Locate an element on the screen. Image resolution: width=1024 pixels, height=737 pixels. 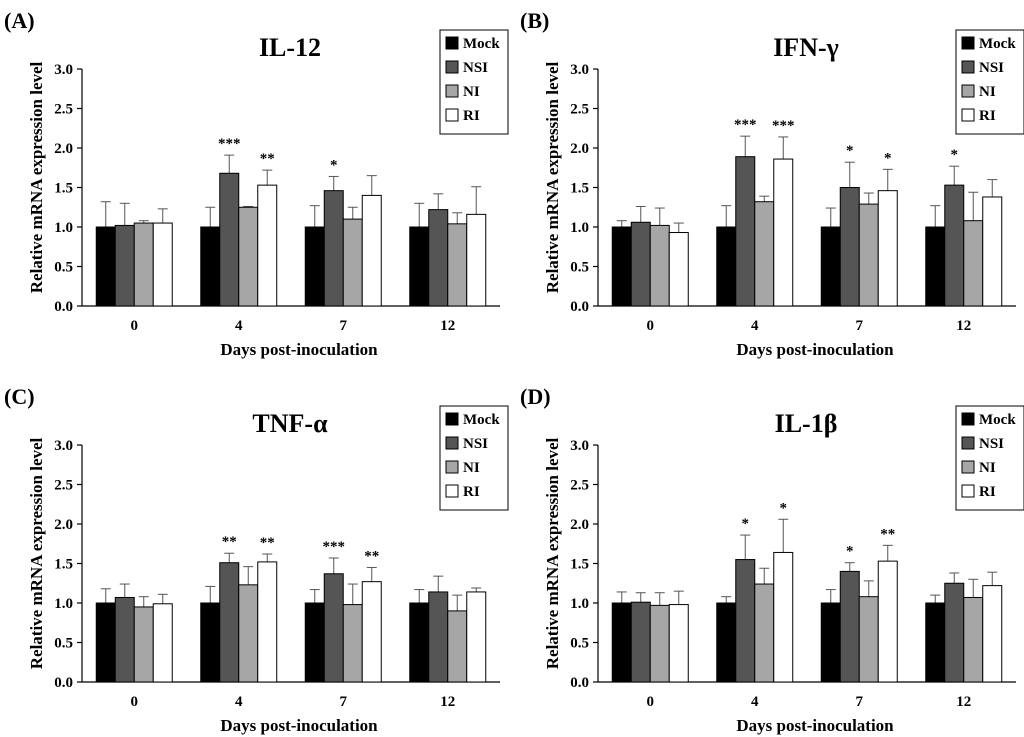
panel-label: (B) is located at coordinates (534, 20).